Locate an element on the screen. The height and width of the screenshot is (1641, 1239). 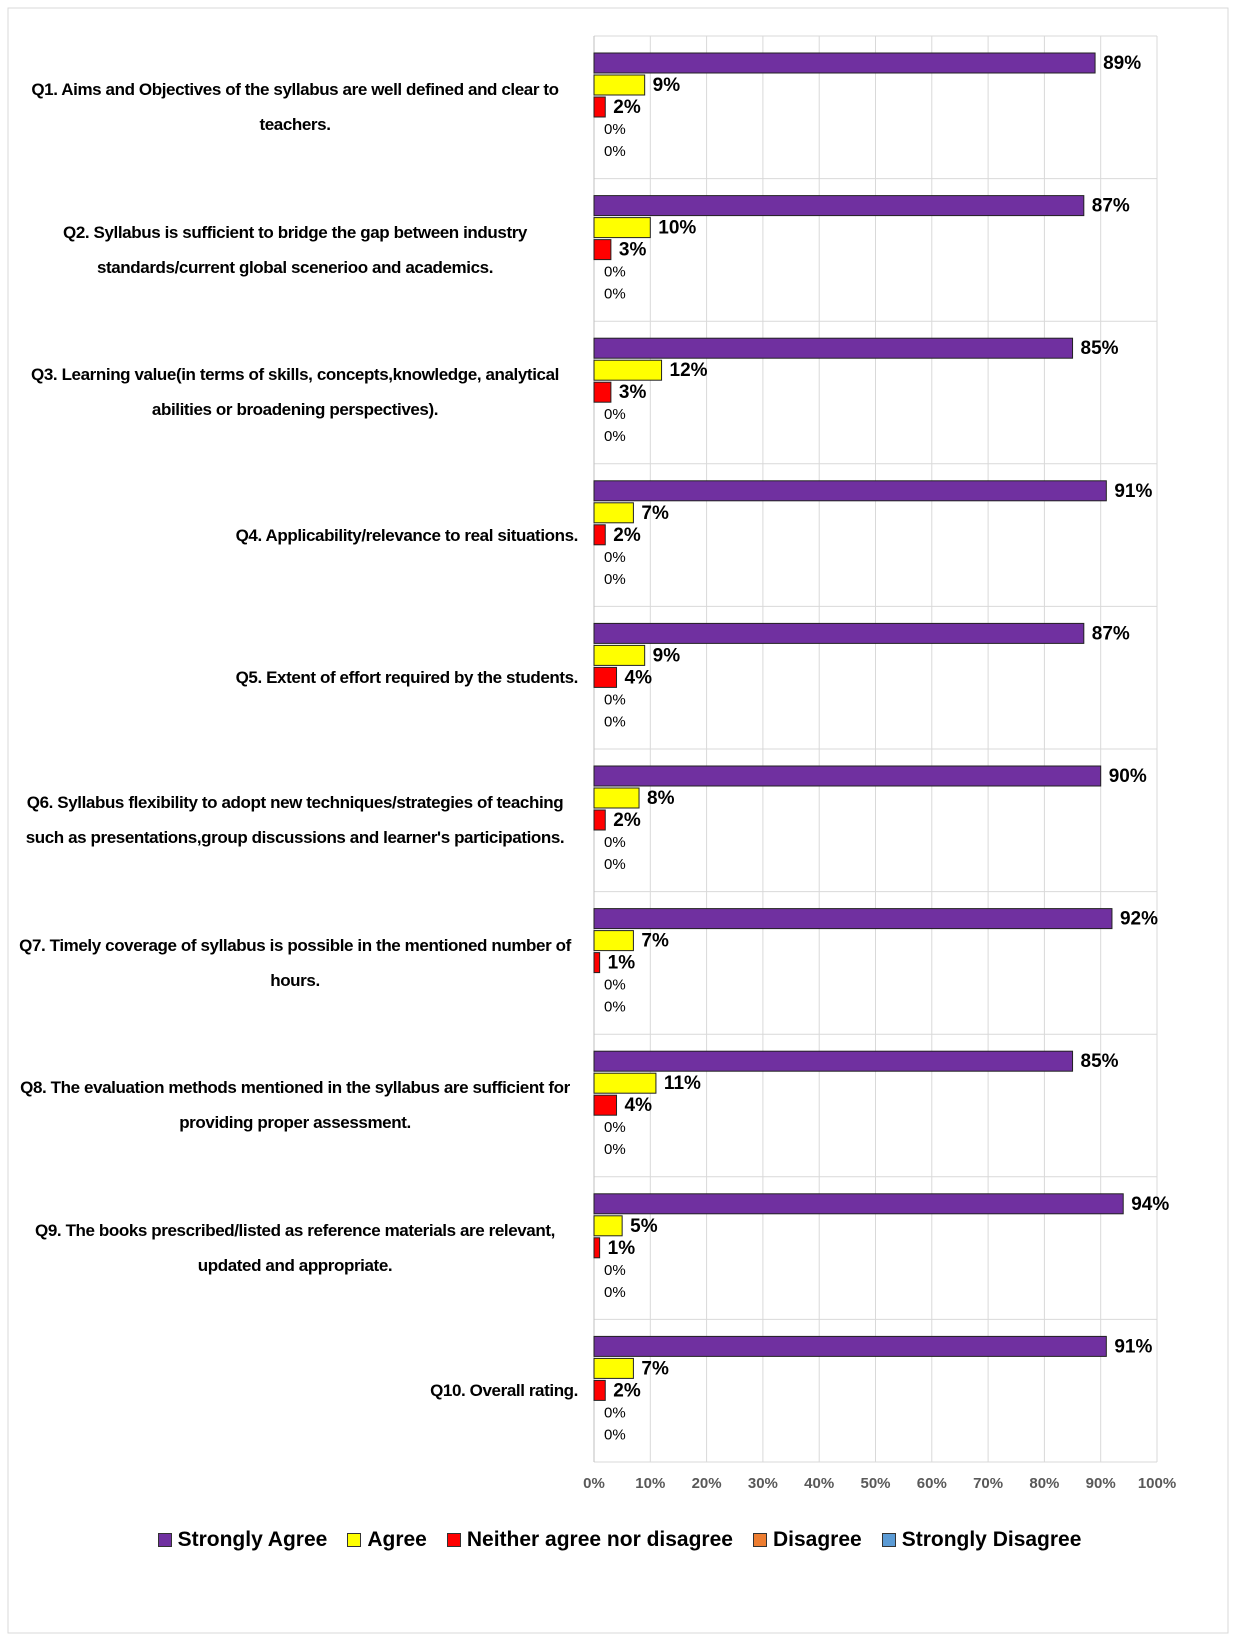
x-tick-label: 70% is located at coordinates (988, 1483).